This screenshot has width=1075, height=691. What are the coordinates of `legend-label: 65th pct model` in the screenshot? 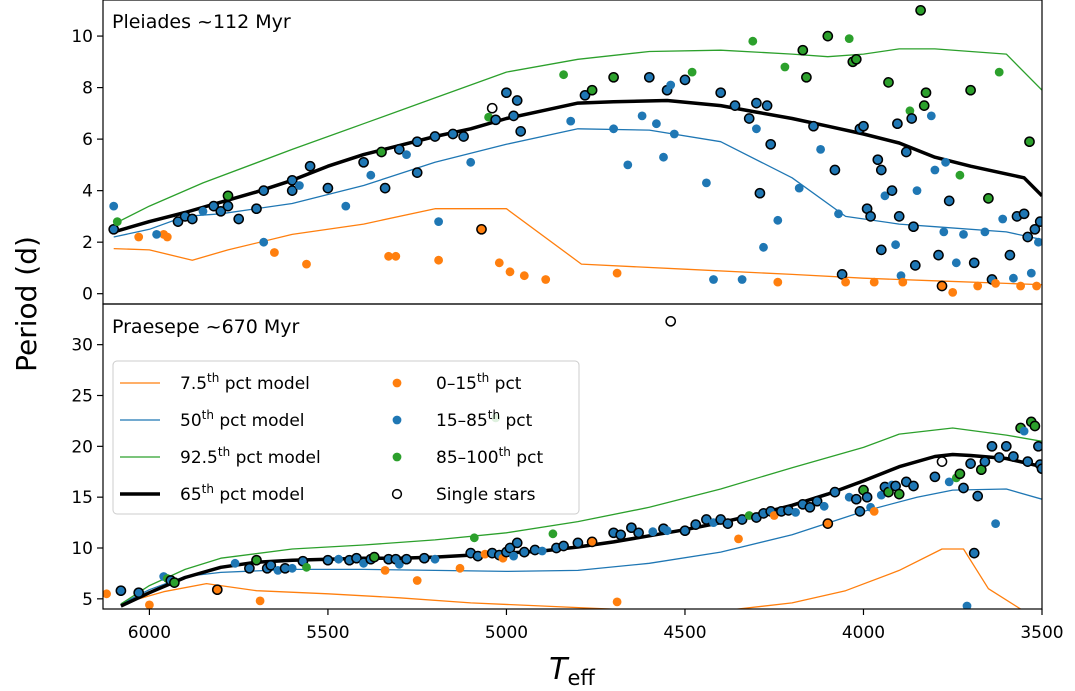 It's located at (242, 493).